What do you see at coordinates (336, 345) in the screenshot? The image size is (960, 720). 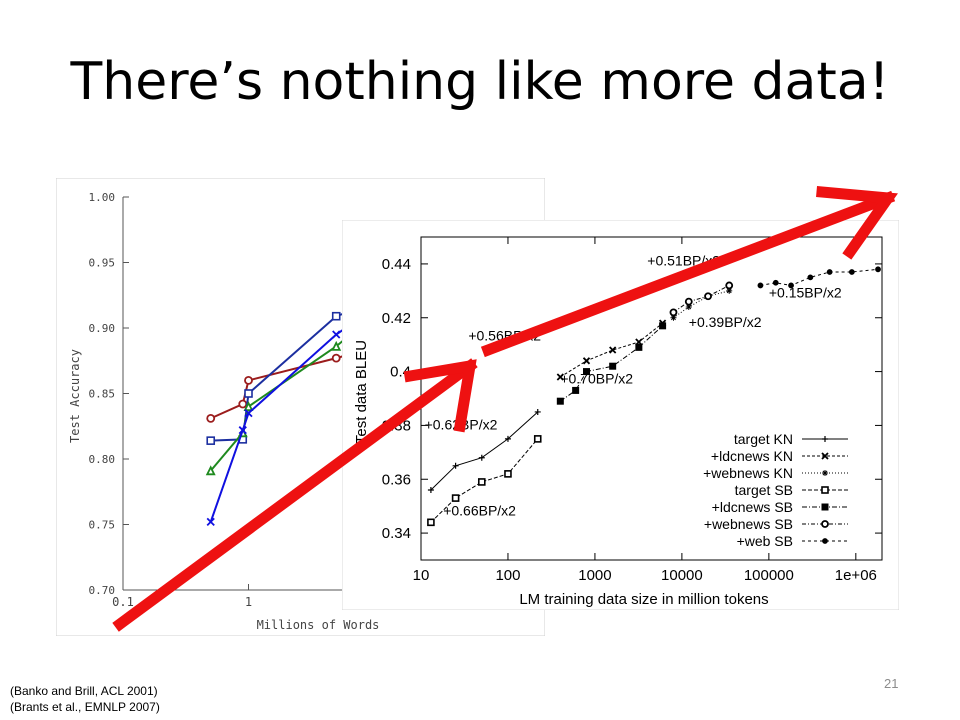 I see `accuracy-series-3-point` at bounding box center [336, 345].